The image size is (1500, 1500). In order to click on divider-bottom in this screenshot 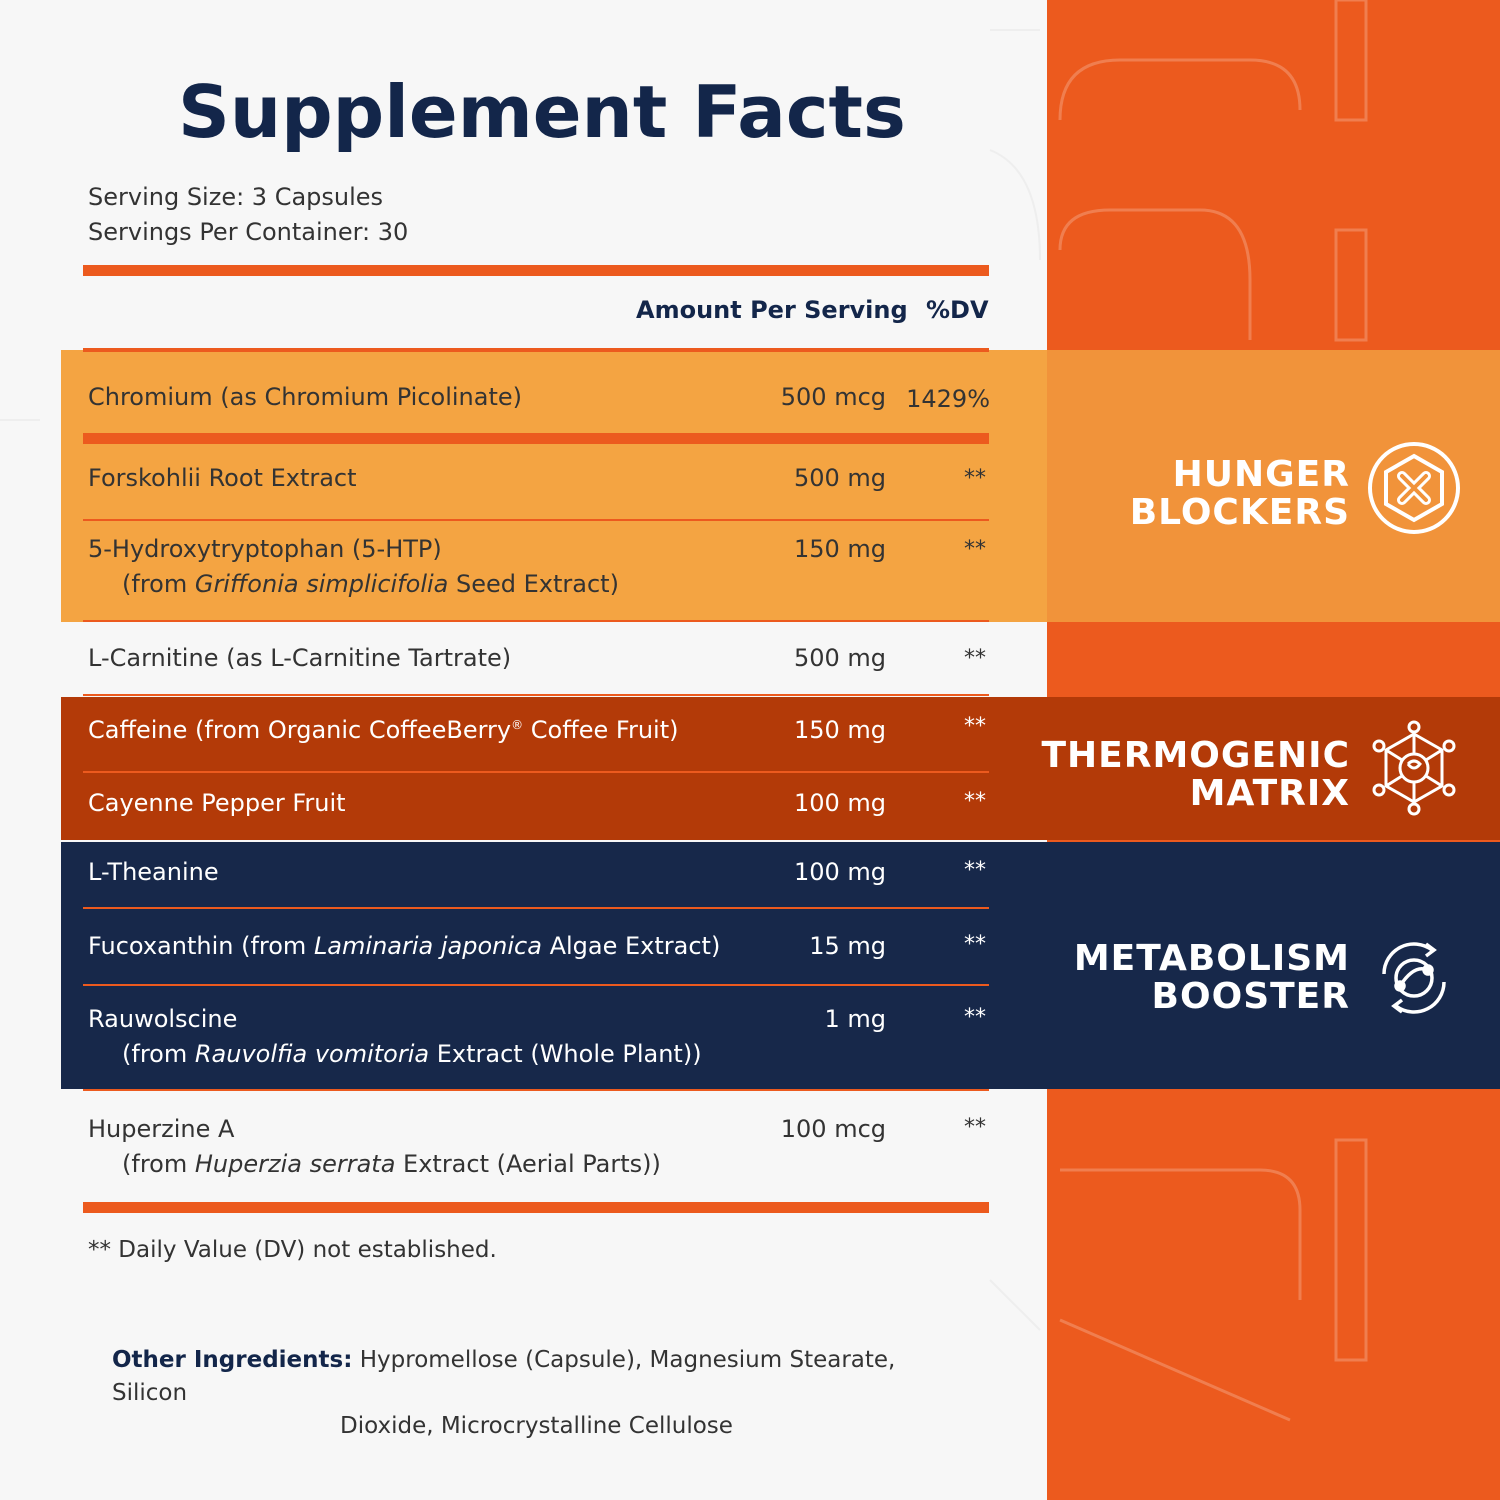, I will do `click(536, 1207)`.